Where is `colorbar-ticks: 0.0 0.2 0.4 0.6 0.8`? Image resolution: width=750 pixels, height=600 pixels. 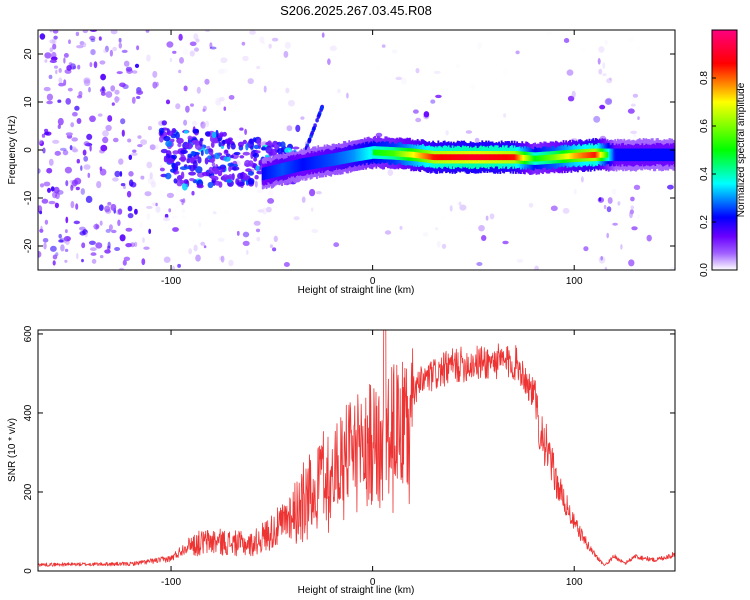 colorbar-ticks: 0.0 0.2 0.4 0.6 0.8 is located at coordinates (707, 174).